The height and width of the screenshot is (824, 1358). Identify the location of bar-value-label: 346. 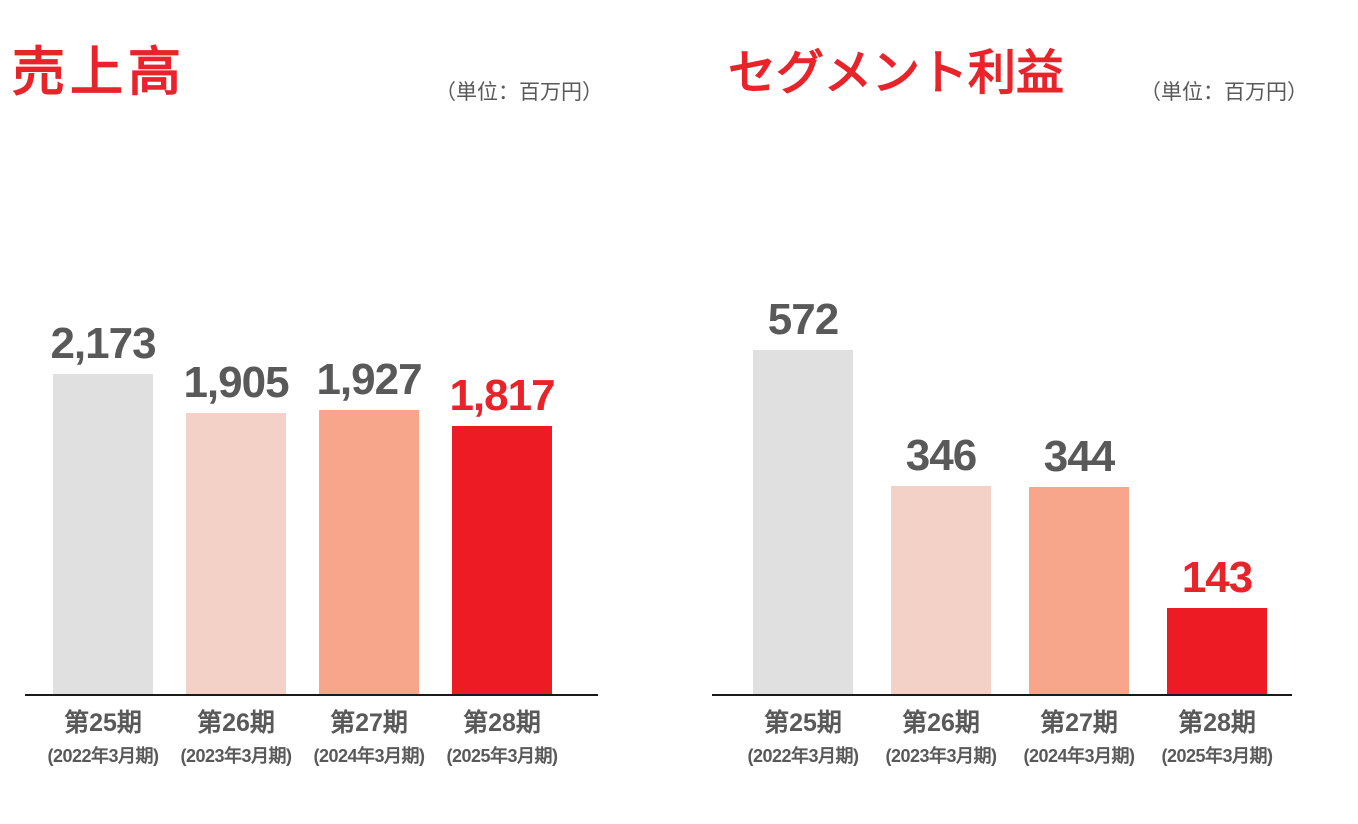
(941, 455).